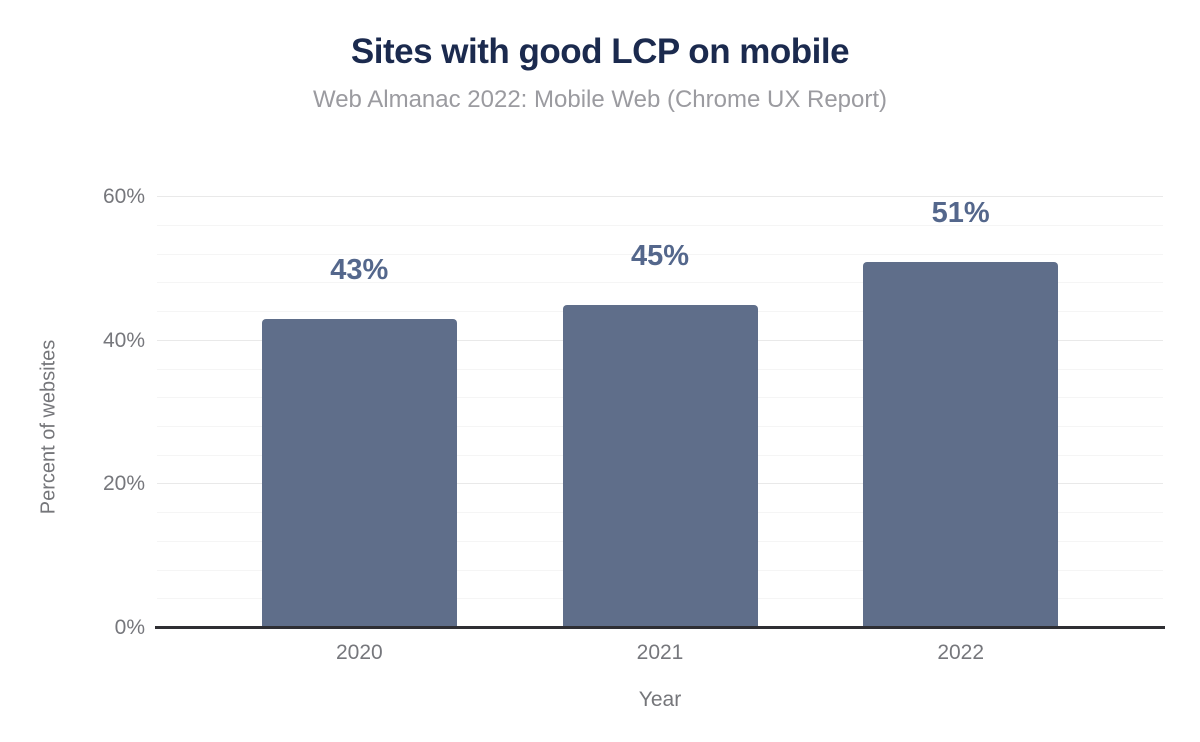  I want to click on y-tick-label: 40%, so click(123, 340).